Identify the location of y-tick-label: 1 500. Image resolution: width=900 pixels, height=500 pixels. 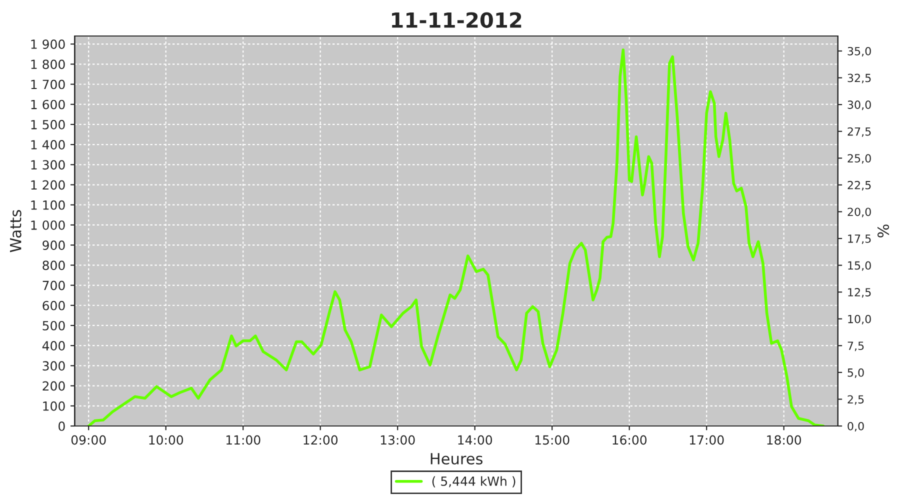
(48, 125).